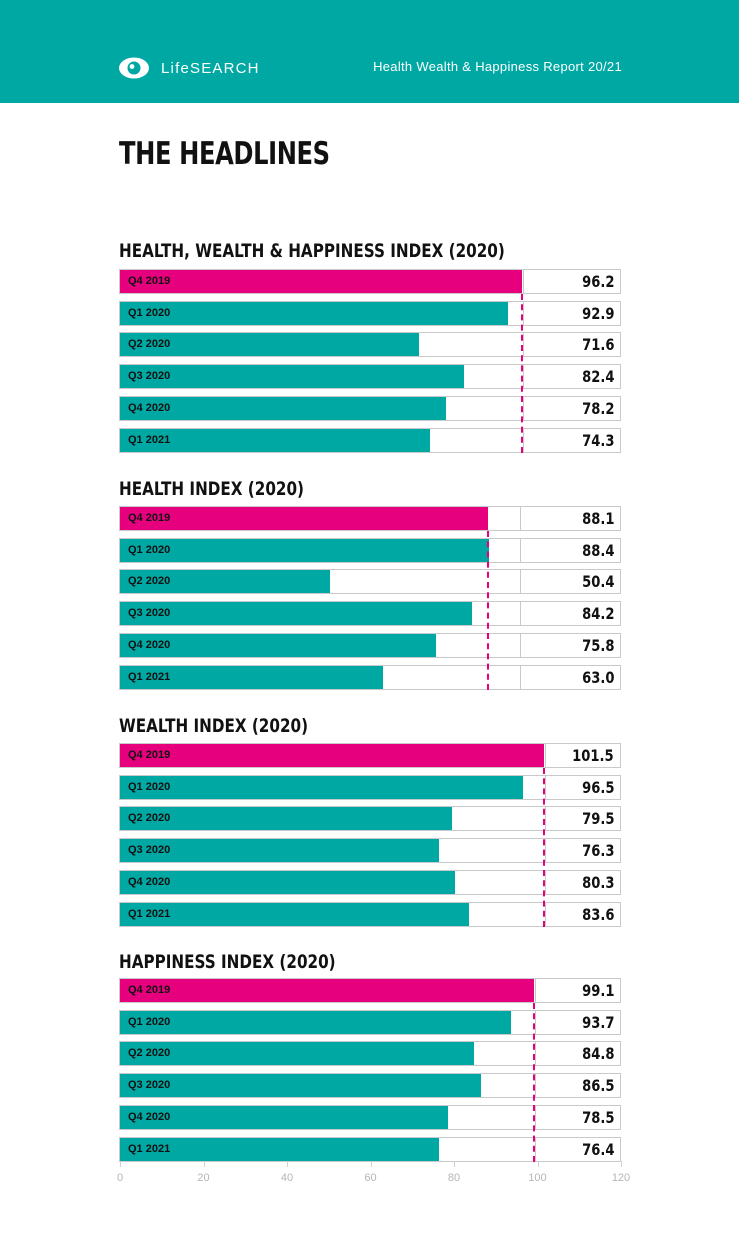  I want to click on logo: LifeSEARCH, so click(188, 68).